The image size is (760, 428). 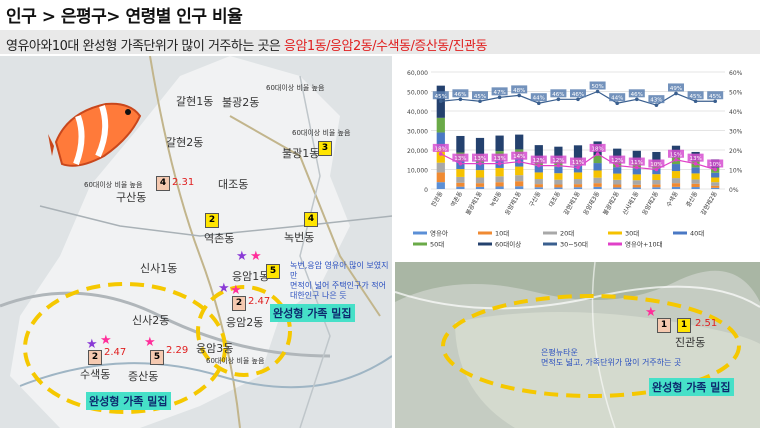 What do you see at coordinates (301, 153) in the screenshot?
I see `district-label: 불광1동` at bounding box center [301, 153].